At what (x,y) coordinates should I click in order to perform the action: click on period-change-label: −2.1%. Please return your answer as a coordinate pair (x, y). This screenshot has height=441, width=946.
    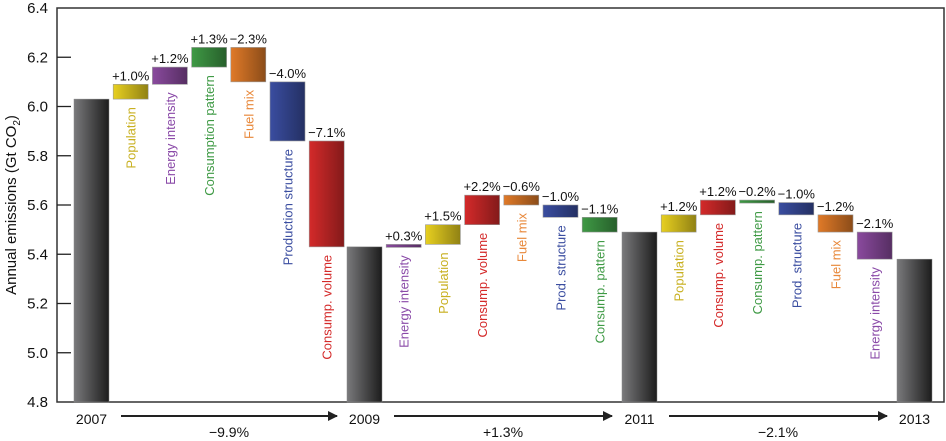
    Looking at the image, I should click on (778, 432).